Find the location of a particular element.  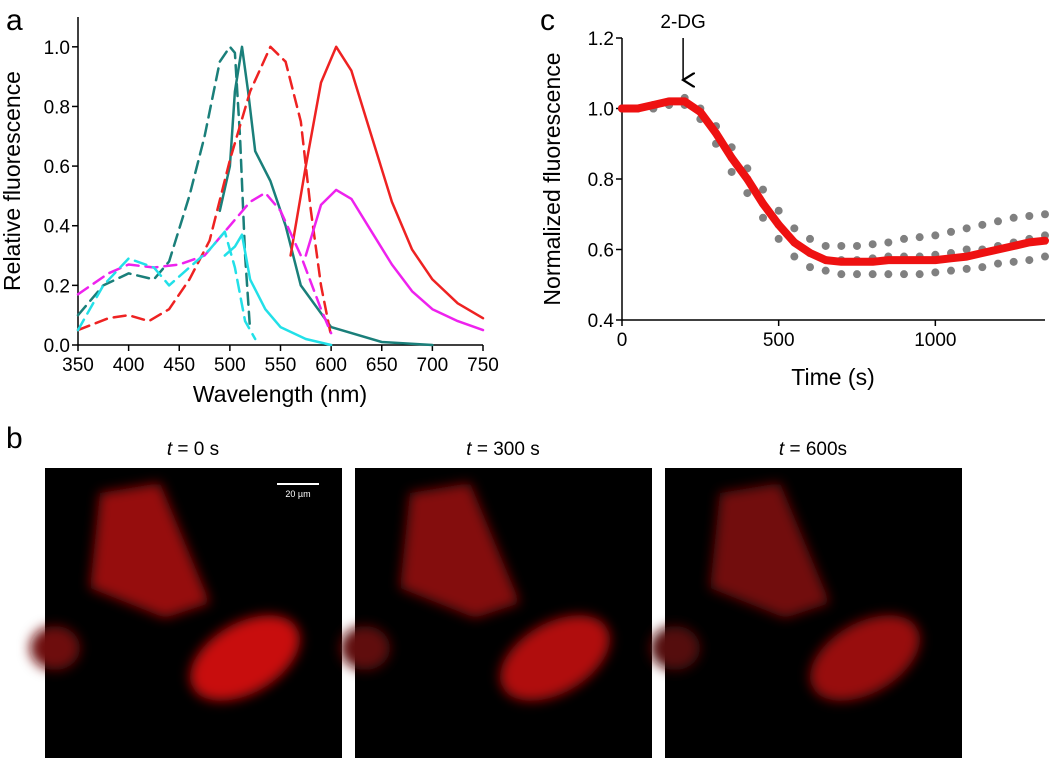

x-axis-label: Time (s) is located at coordinates (832, 377).